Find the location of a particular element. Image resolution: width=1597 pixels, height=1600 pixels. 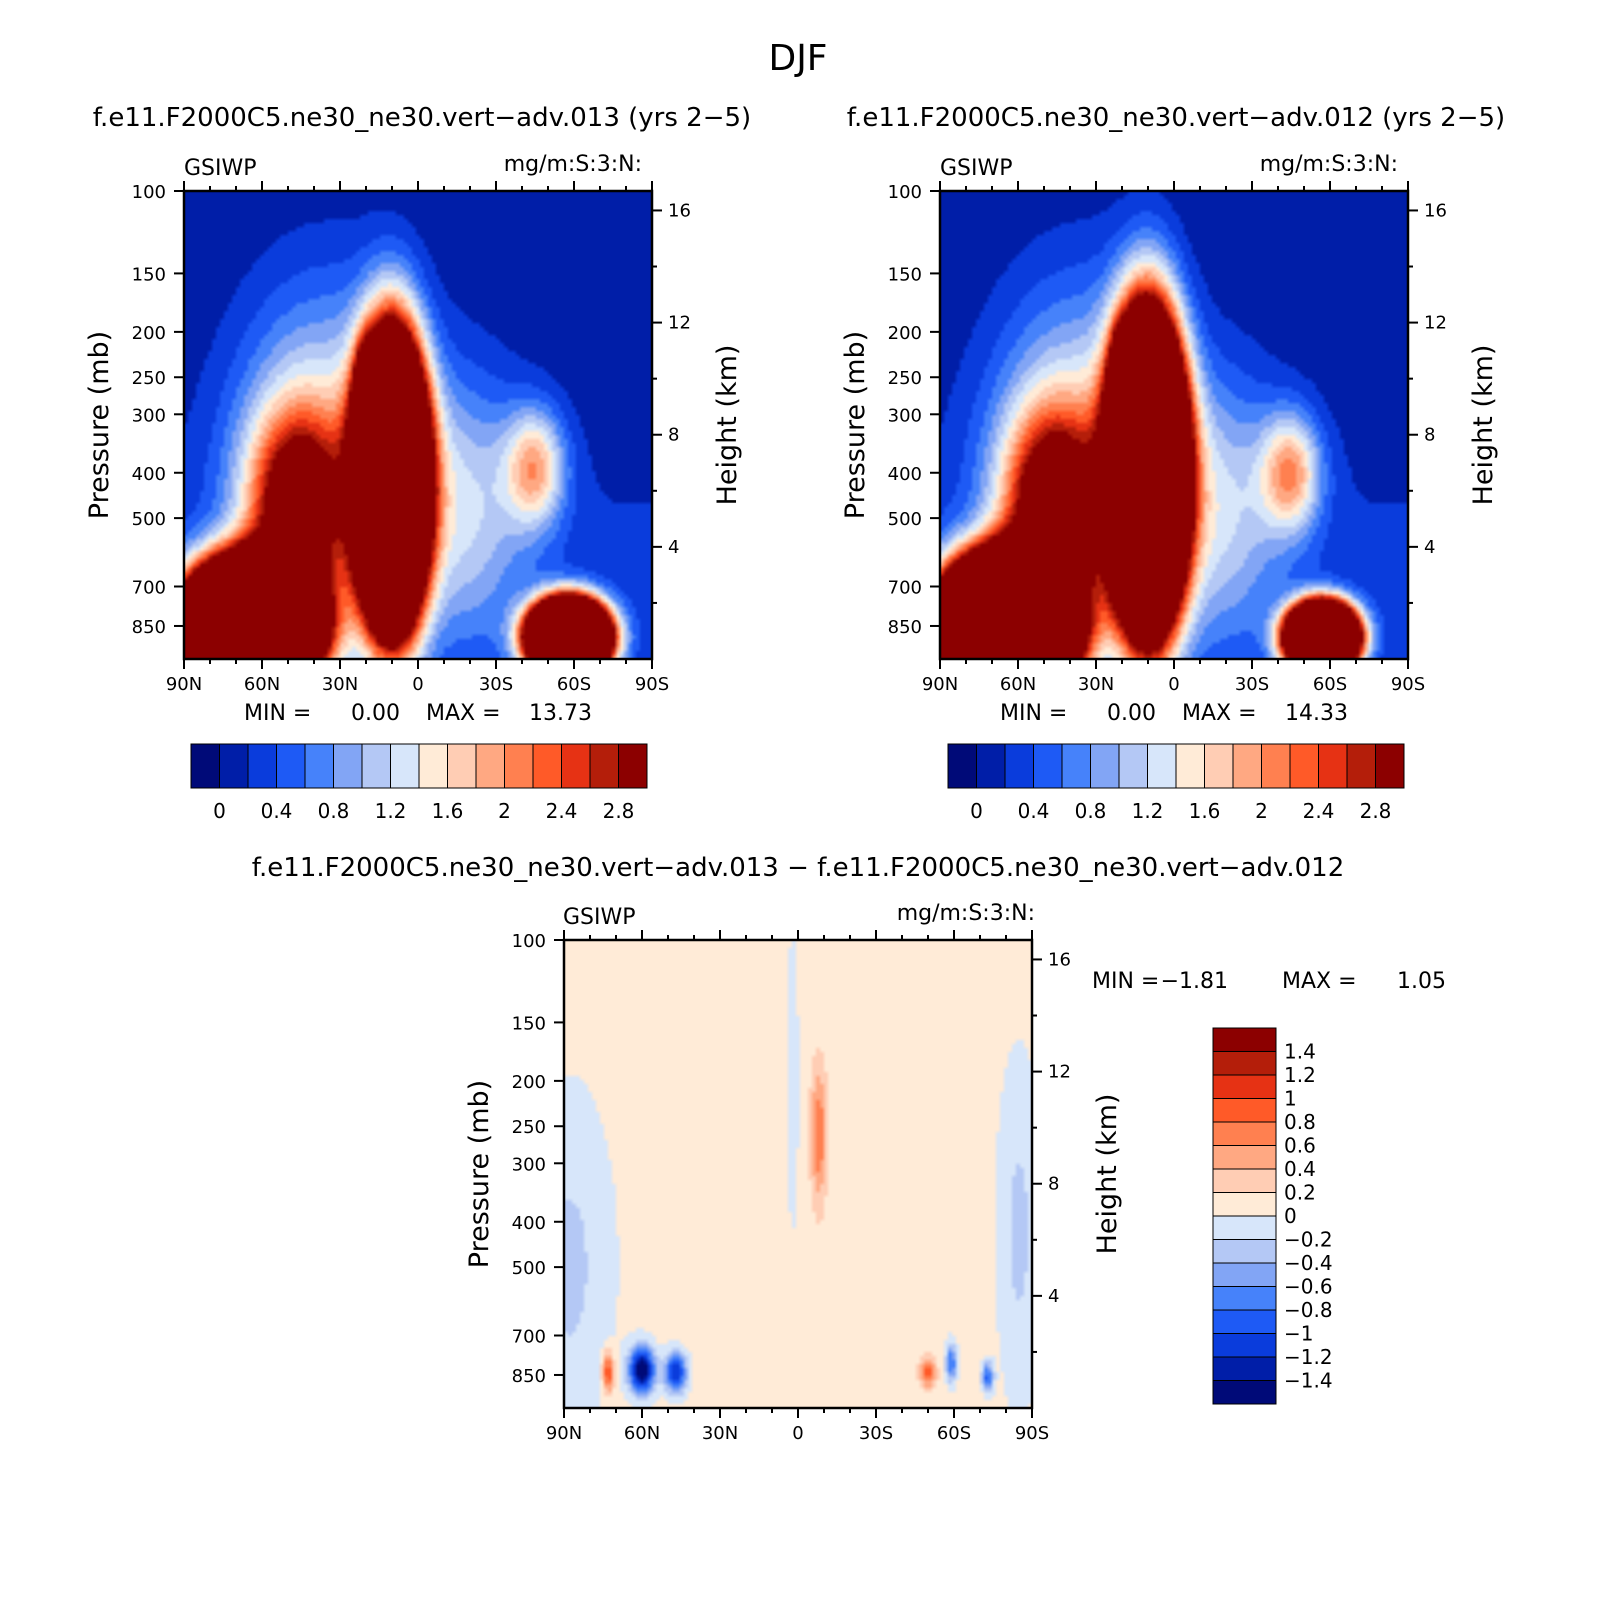

min-label: MIN = is located at coordinates (1125, 981).